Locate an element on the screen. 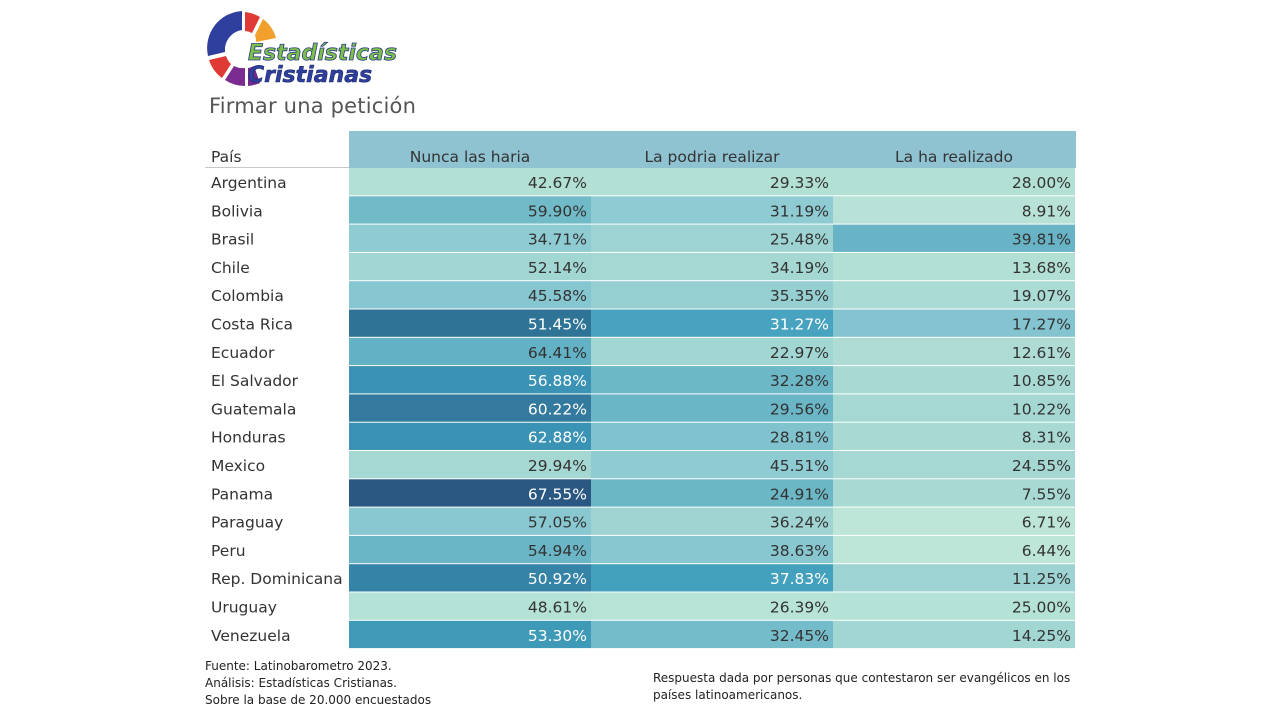  row-header-label: País is located at coordinates (226, 157).